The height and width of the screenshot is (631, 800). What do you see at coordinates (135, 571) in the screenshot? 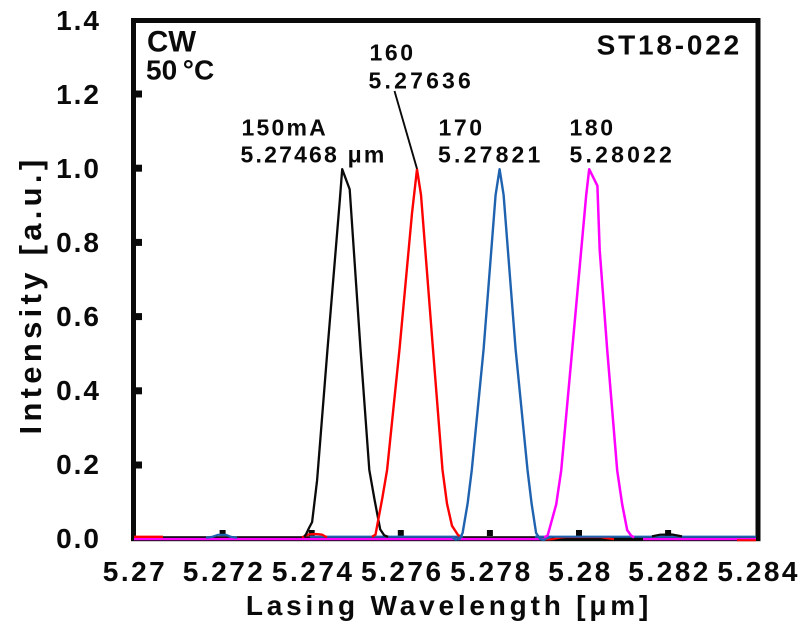
I see `svg-text: 5.27` at bounding box center [135, 571].